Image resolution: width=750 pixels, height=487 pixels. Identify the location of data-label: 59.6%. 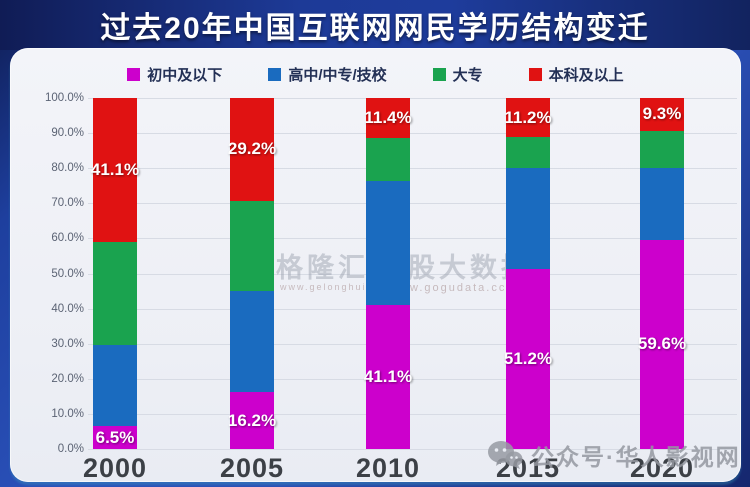
(662, 344).